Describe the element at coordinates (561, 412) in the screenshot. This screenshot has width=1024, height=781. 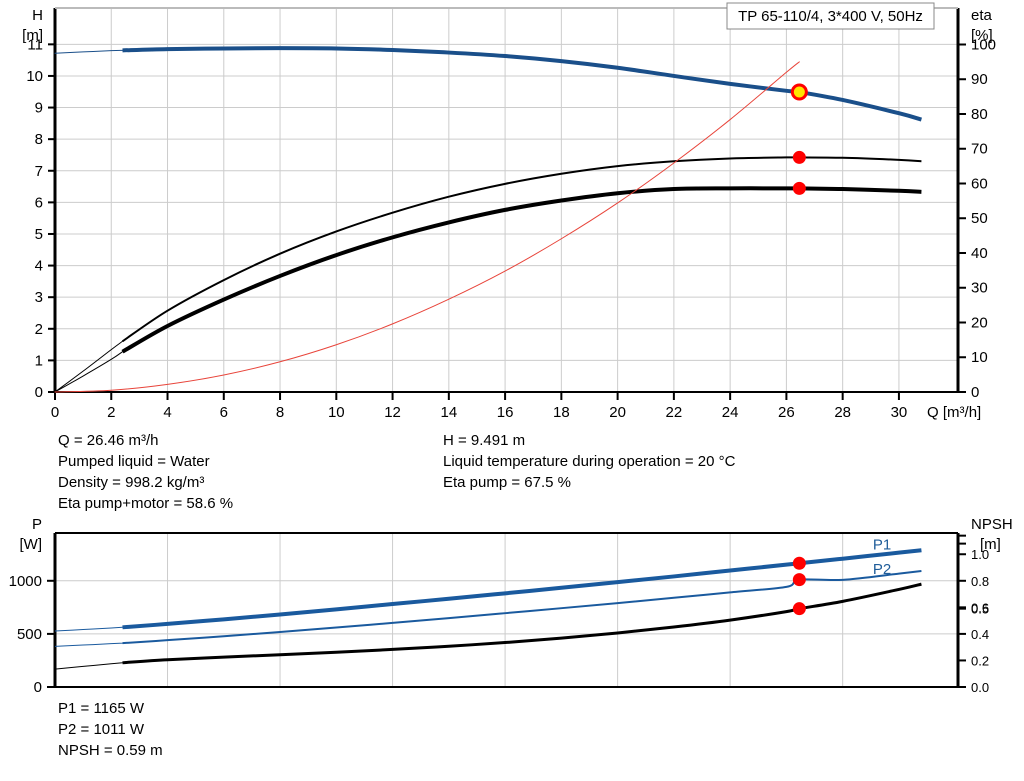
I see `svg-text: 18` at that location.